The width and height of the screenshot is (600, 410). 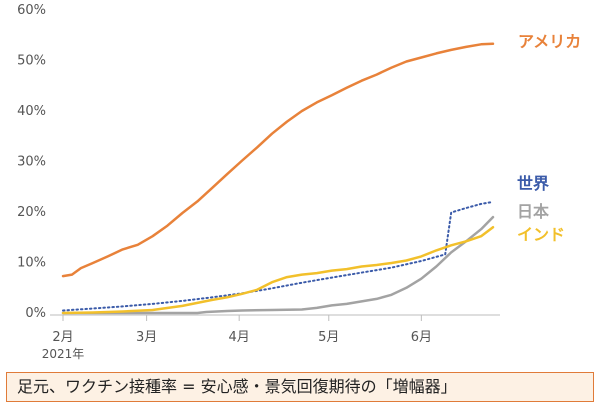 I want to click on y-tick-label: 20%, so click(x=31, y=212).